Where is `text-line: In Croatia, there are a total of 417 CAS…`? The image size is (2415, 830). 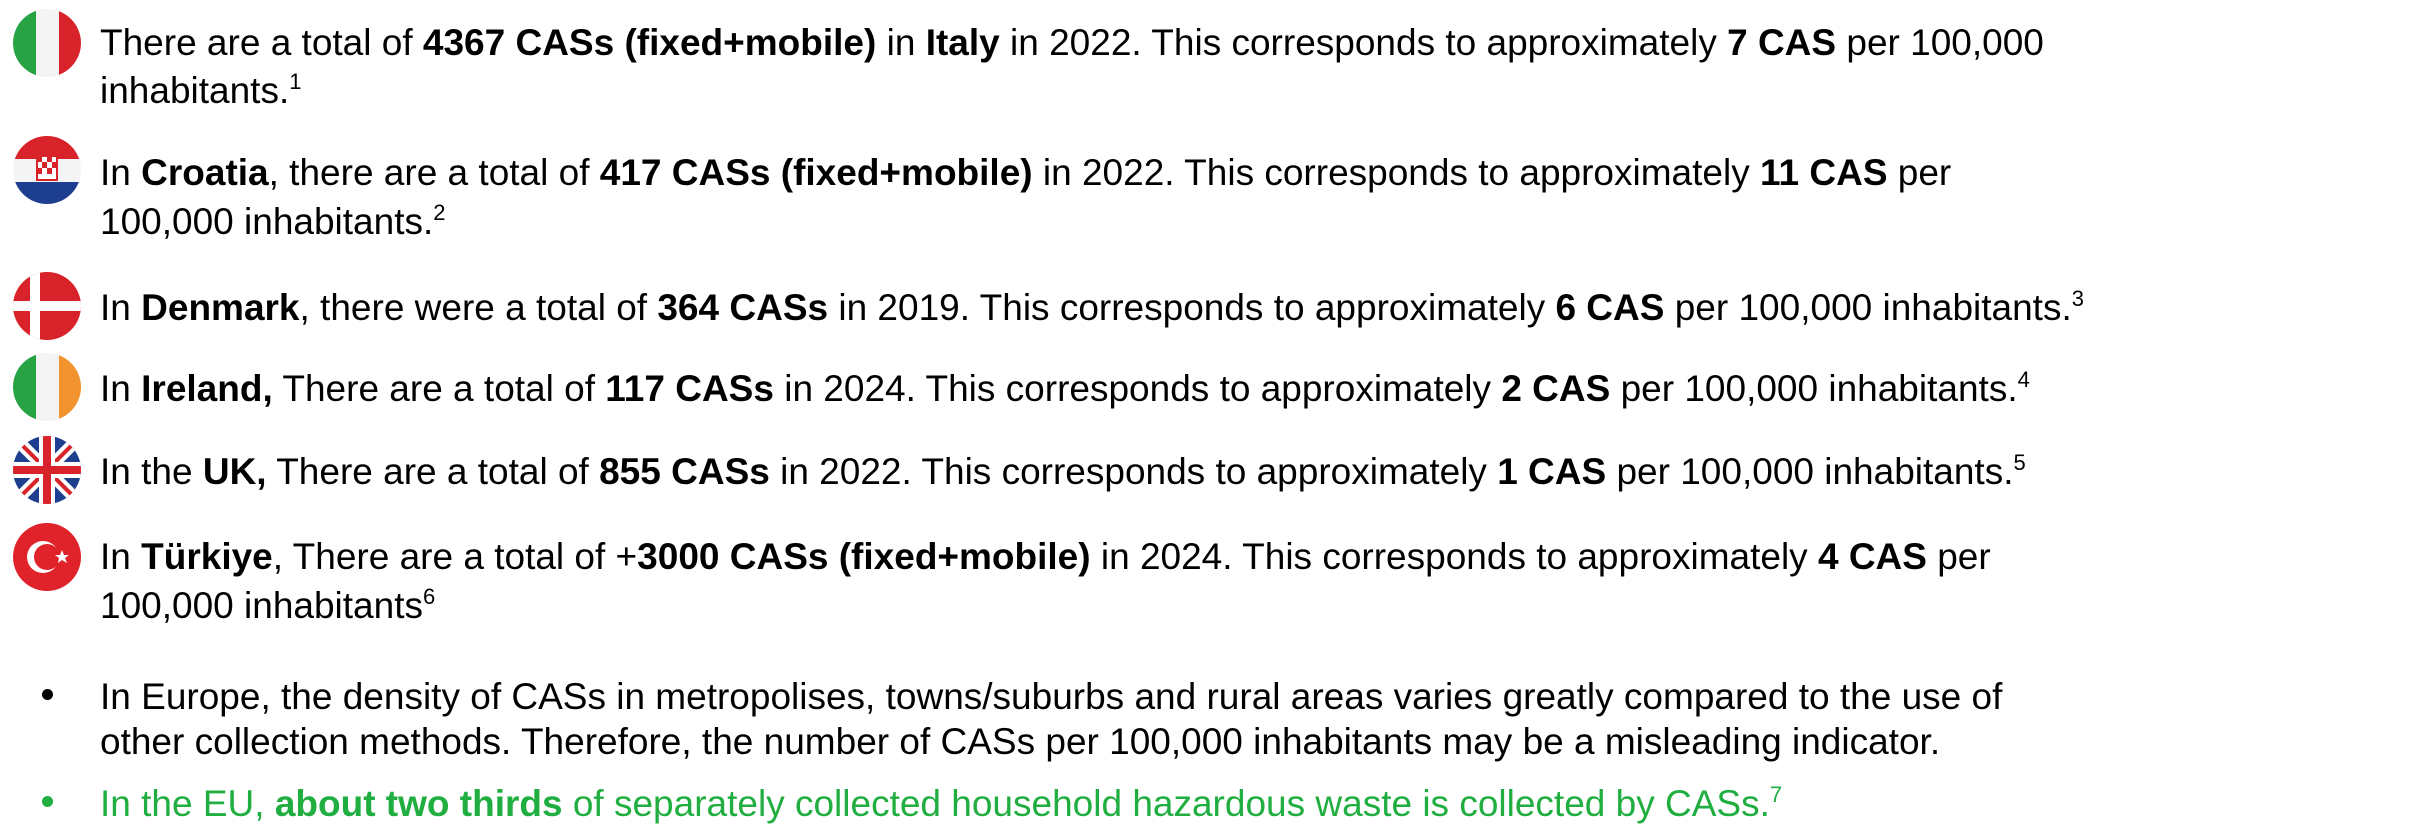
text-line: In Croatia, there are a total of 417 CAS… is located at coordinates (1025, 173).